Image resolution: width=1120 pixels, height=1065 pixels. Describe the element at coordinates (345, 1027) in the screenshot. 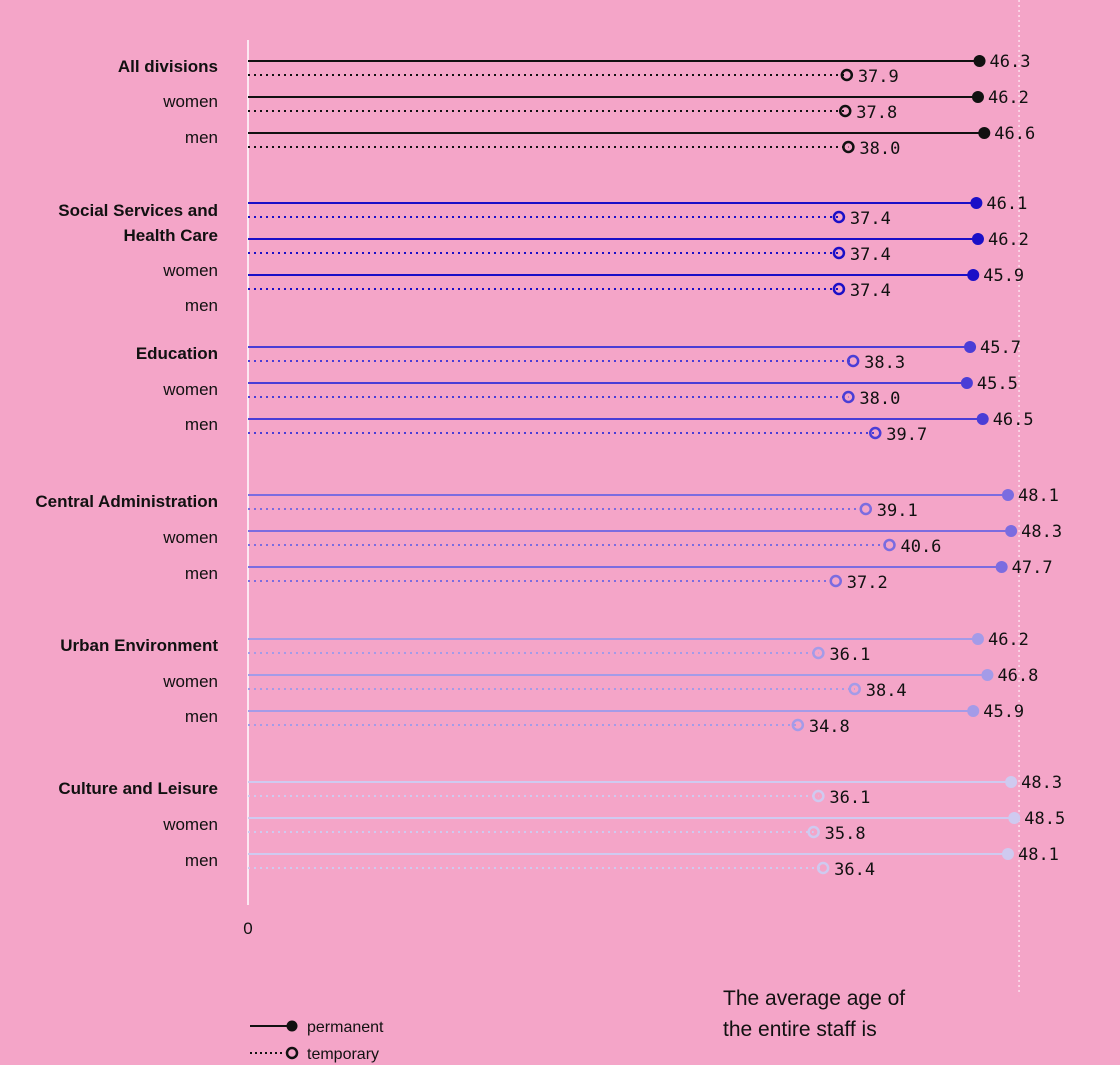

I see `legend-permanent-label: permanent` at that location.